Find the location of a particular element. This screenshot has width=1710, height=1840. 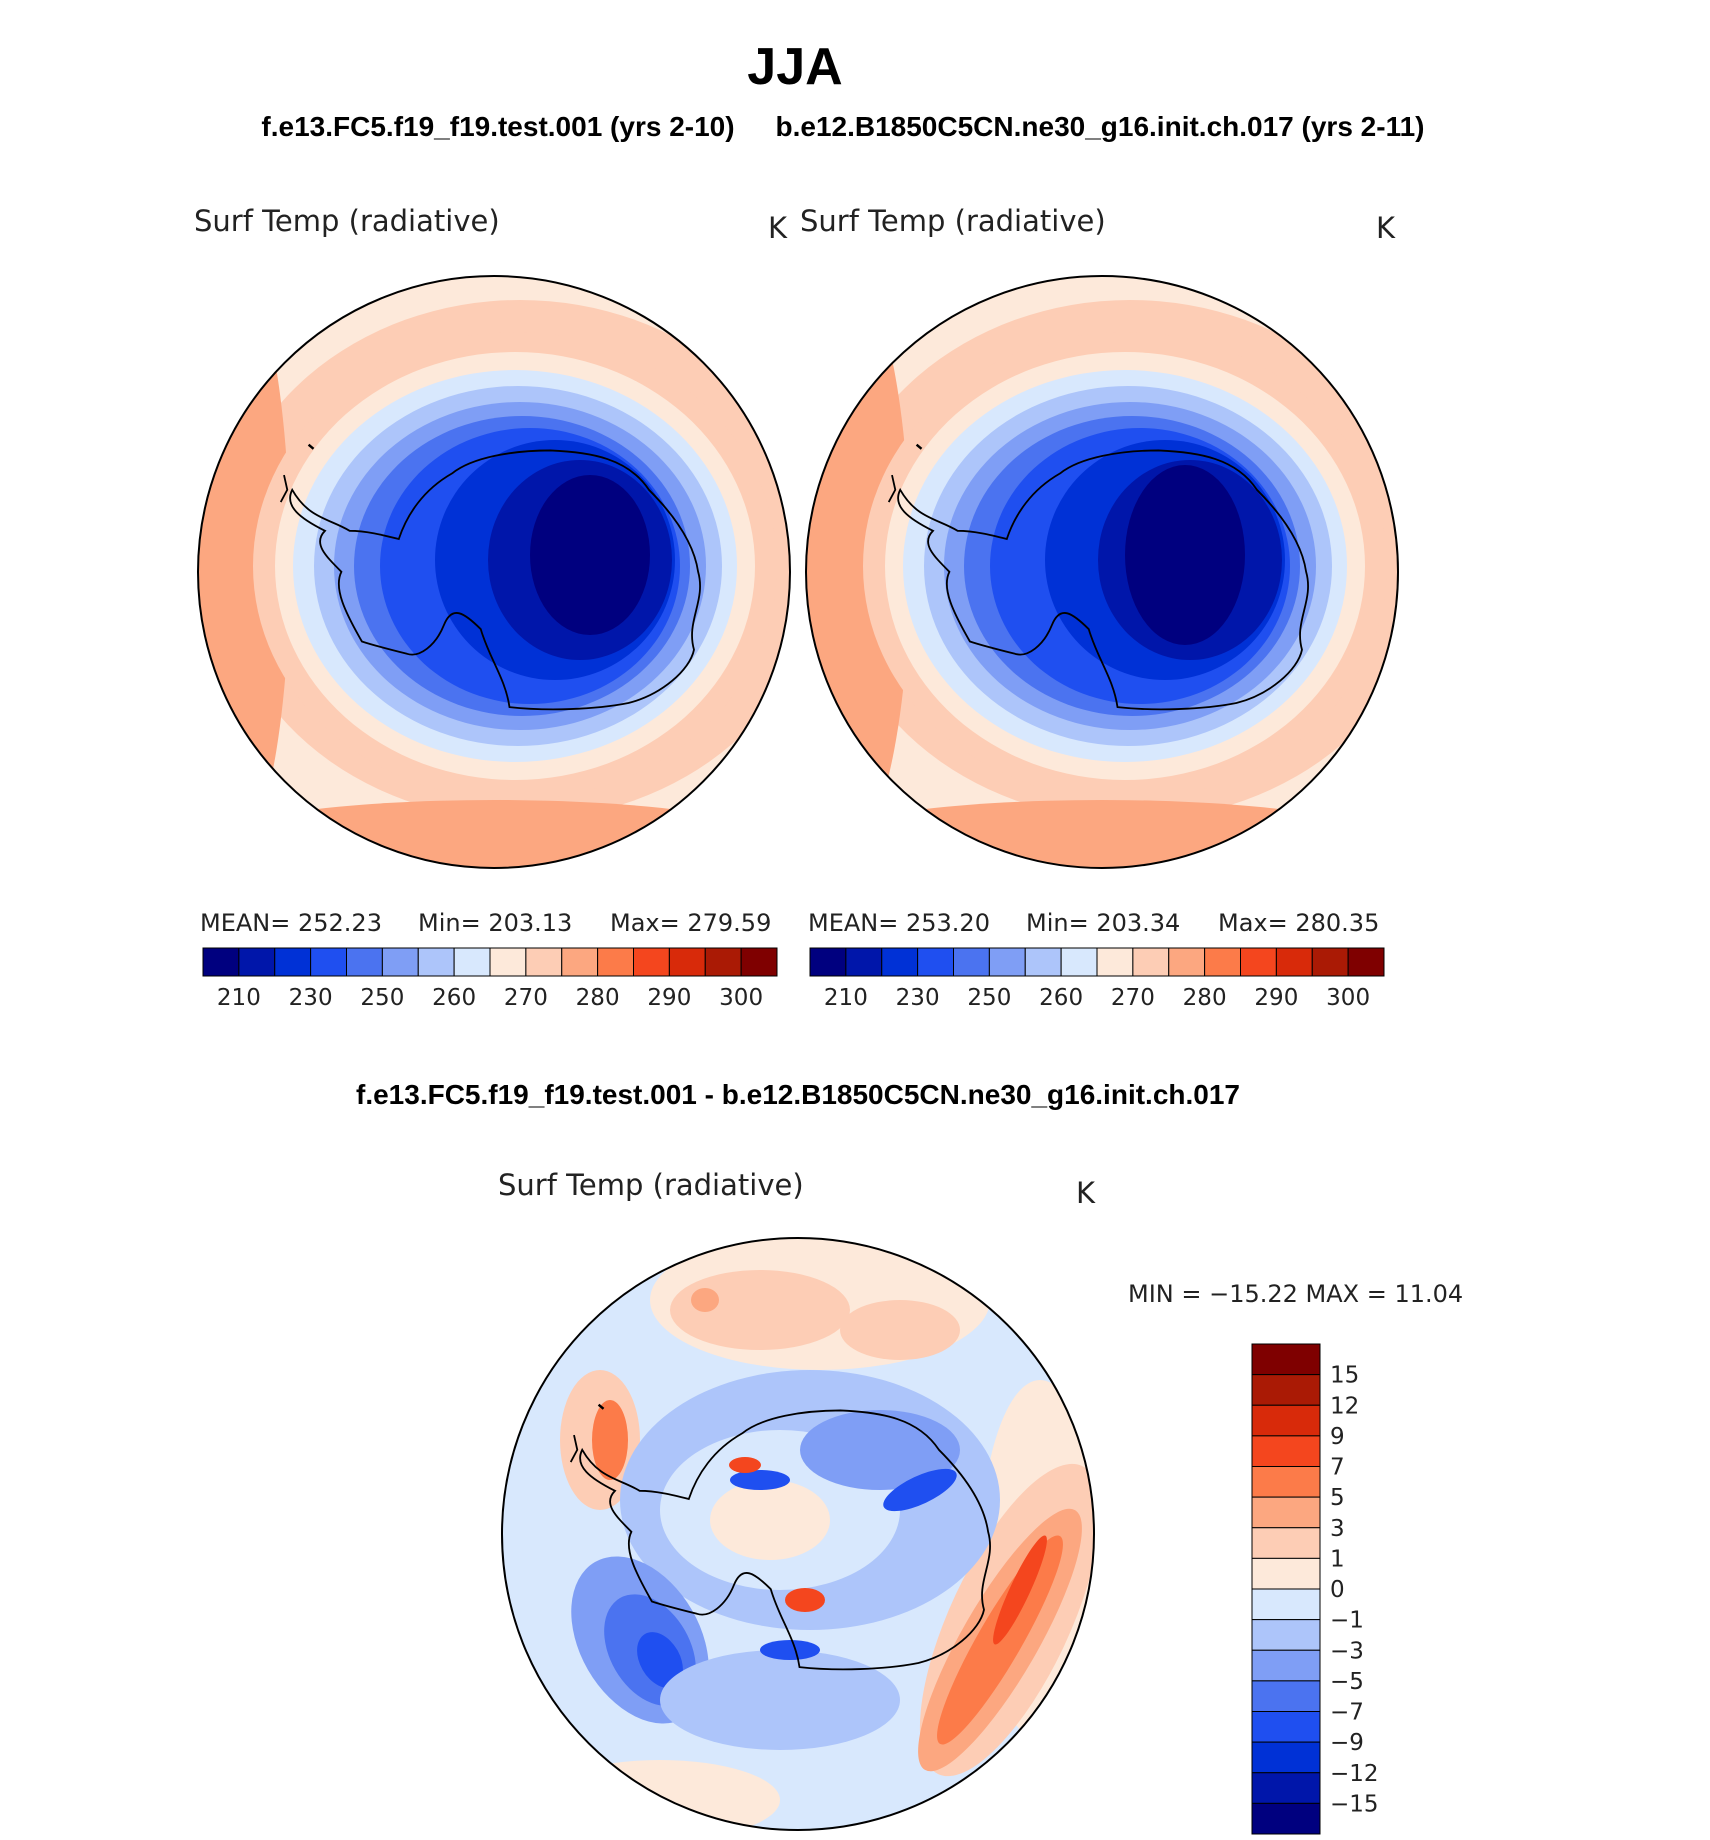

left-min-stat: Min= 203.13 is located at coordinates (495, 923).